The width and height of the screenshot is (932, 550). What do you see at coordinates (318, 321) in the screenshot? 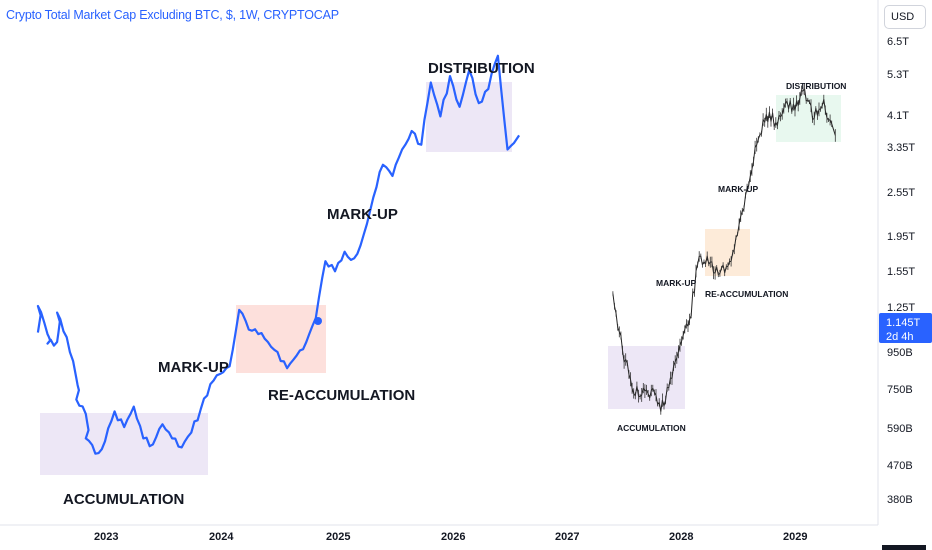
I see `current-price-dot` at bounding box center [318, 321].